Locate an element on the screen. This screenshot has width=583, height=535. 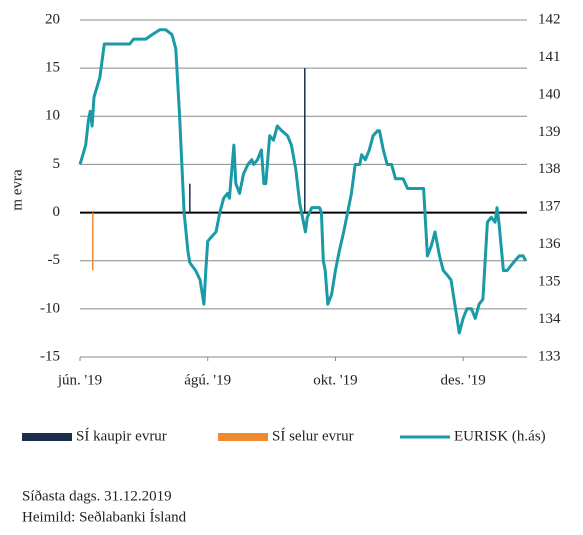
x-tick-label: ágú. '19 is located at coordinates (207, 380).